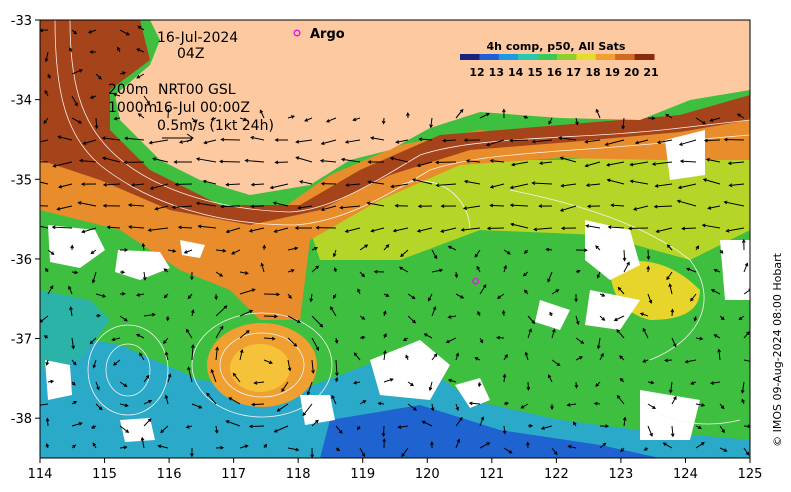 The height and width of the screenshot is (492, 791). I want to click on colorbar-swatch, so click(508, 57).